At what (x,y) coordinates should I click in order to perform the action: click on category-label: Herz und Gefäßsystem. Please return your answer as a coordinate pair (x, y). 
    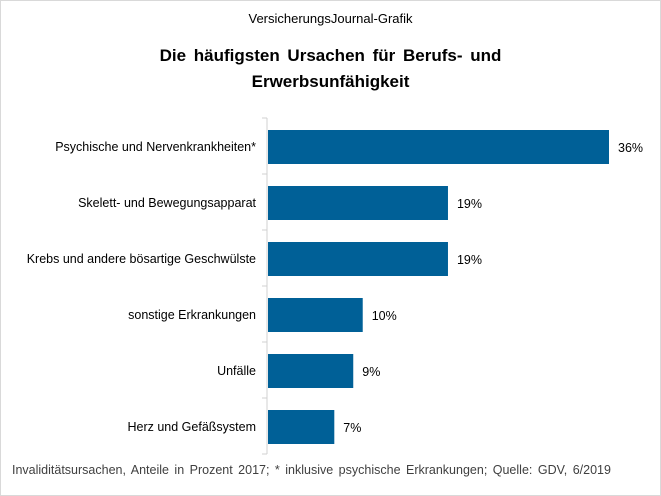
    Looking at the image, I should click on (191, 427).